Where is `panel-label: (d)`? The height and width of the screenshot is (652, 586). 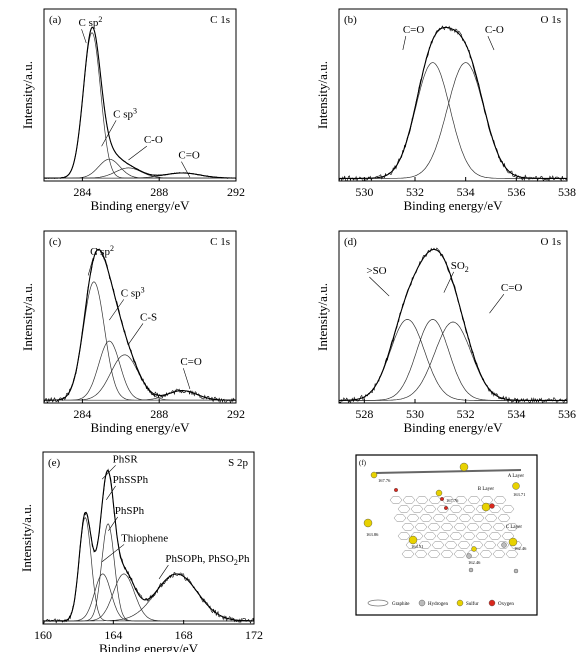
panel-label: (d) is located at coordinates (350, 242).